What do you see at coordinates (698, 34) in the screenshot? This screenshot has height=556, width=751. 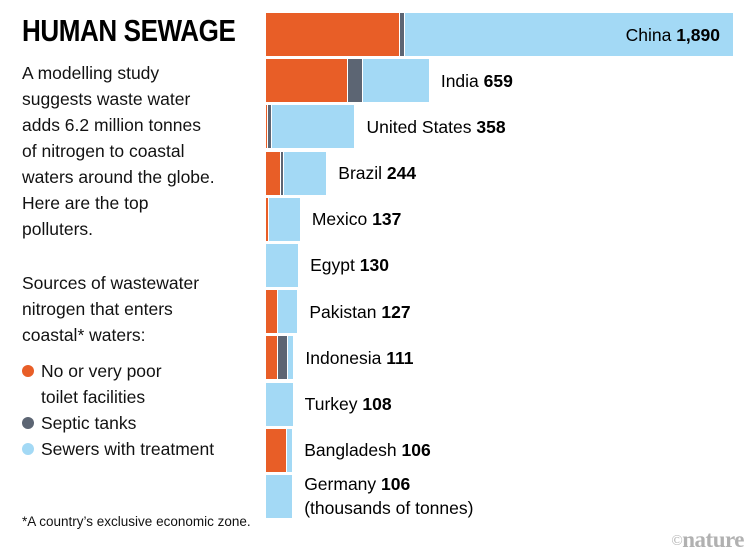 I see `country-value: 1,890` at bounding box center [698, 34].